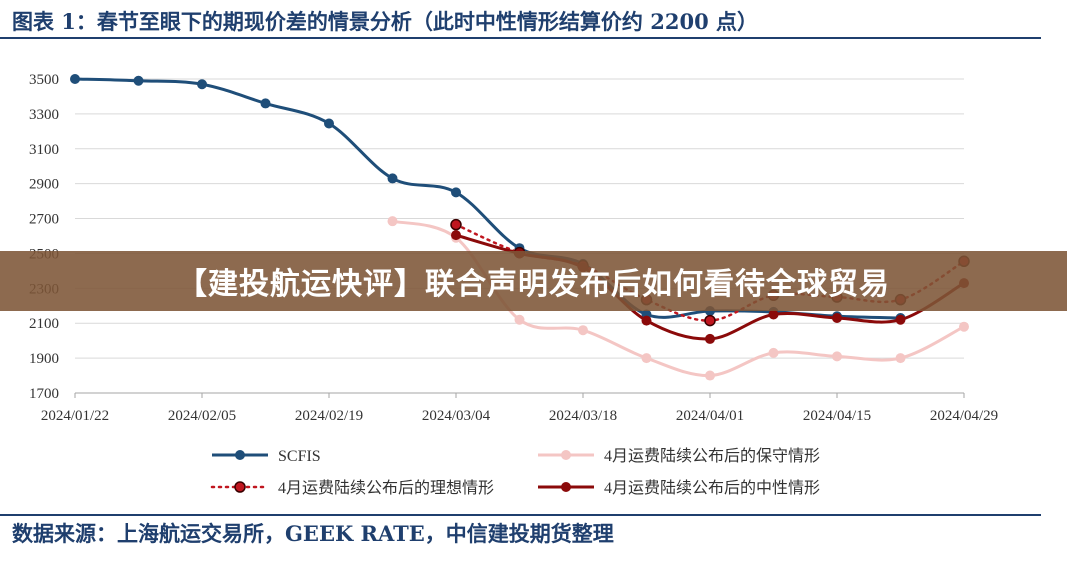 Image resolution: width=1067 pixels, height=561 pixels. Describe the element at coordinates (44, 185) in the screenshot. I see `y-tick-label: 2900` at that location.